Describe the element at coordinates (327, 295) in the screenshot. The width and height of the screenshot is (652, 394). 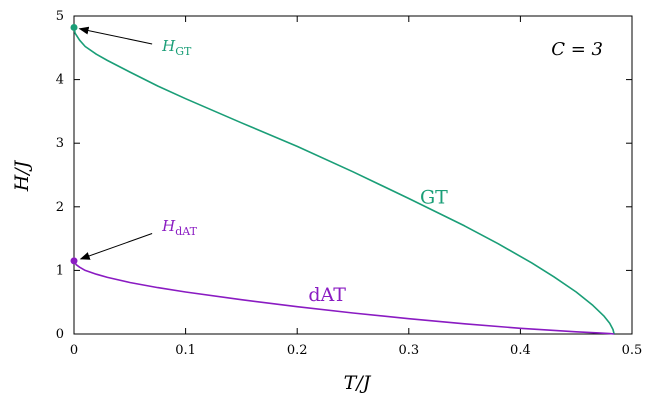
I see `curve-label: dAT` at that location.